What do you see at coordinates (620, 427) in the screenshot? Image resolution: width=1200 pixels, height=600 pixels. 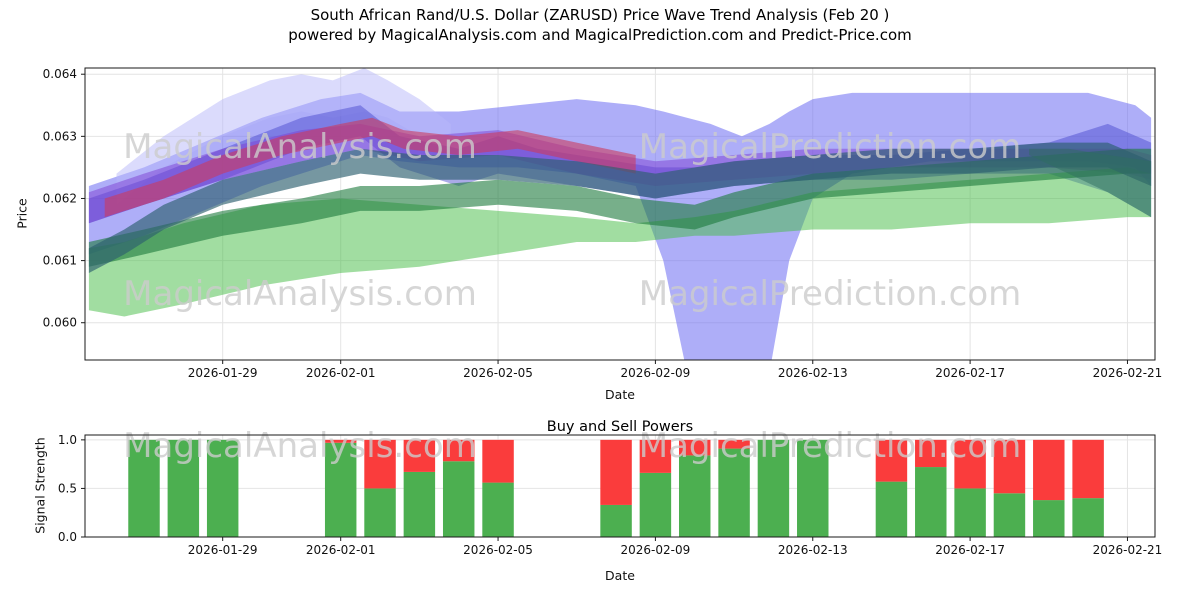 I see `signal-chart-title: Buy and Sell Powers` at bounding box center [620, 427].